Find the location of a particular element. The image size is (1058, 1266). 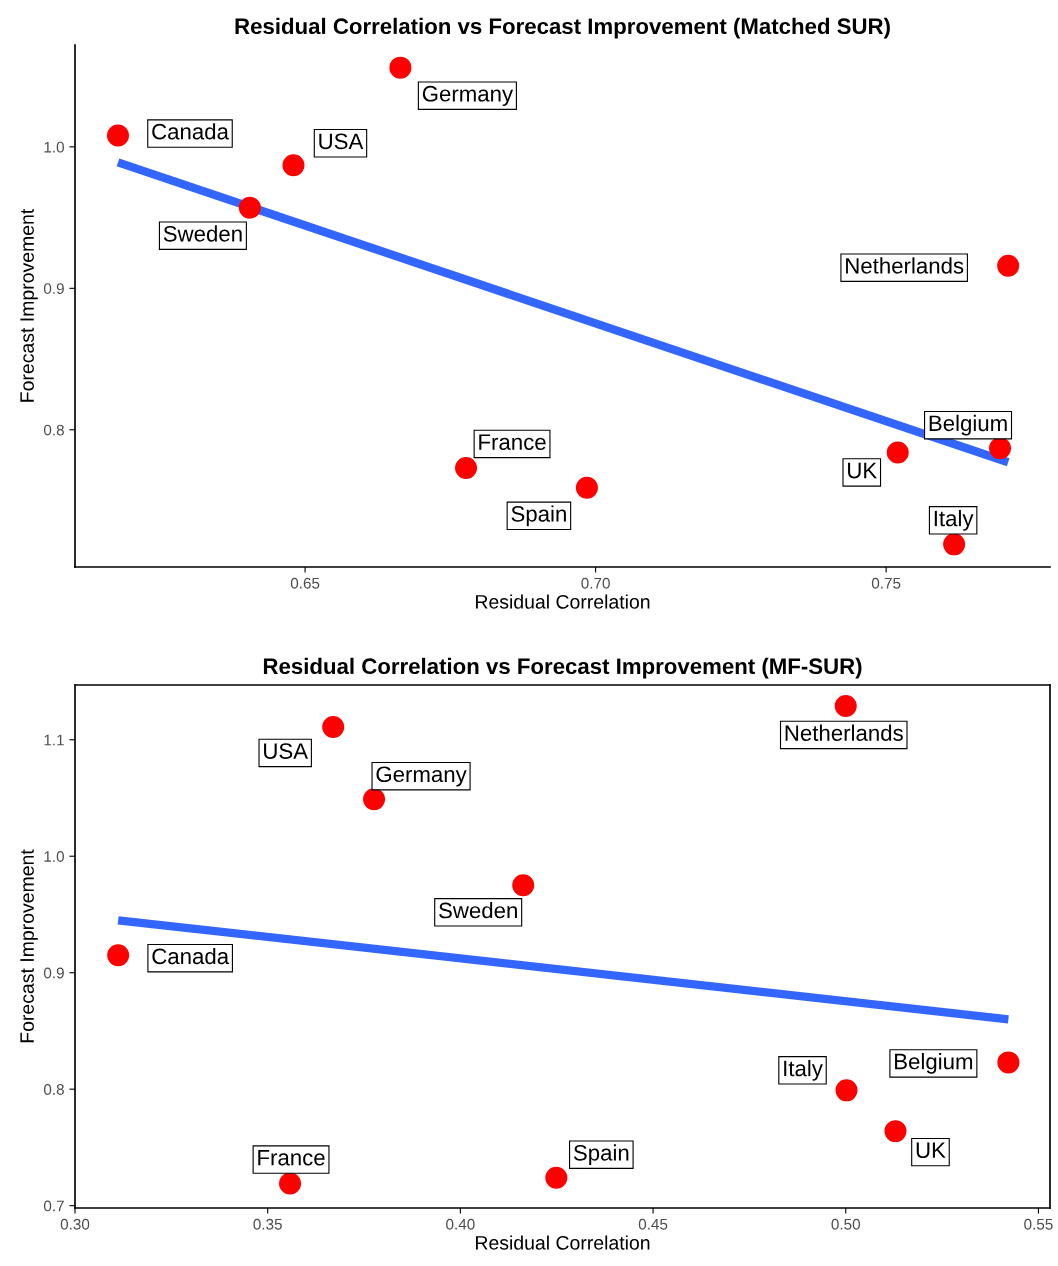

y-tick-label: 1.1 is located at coordinates (54, 740).